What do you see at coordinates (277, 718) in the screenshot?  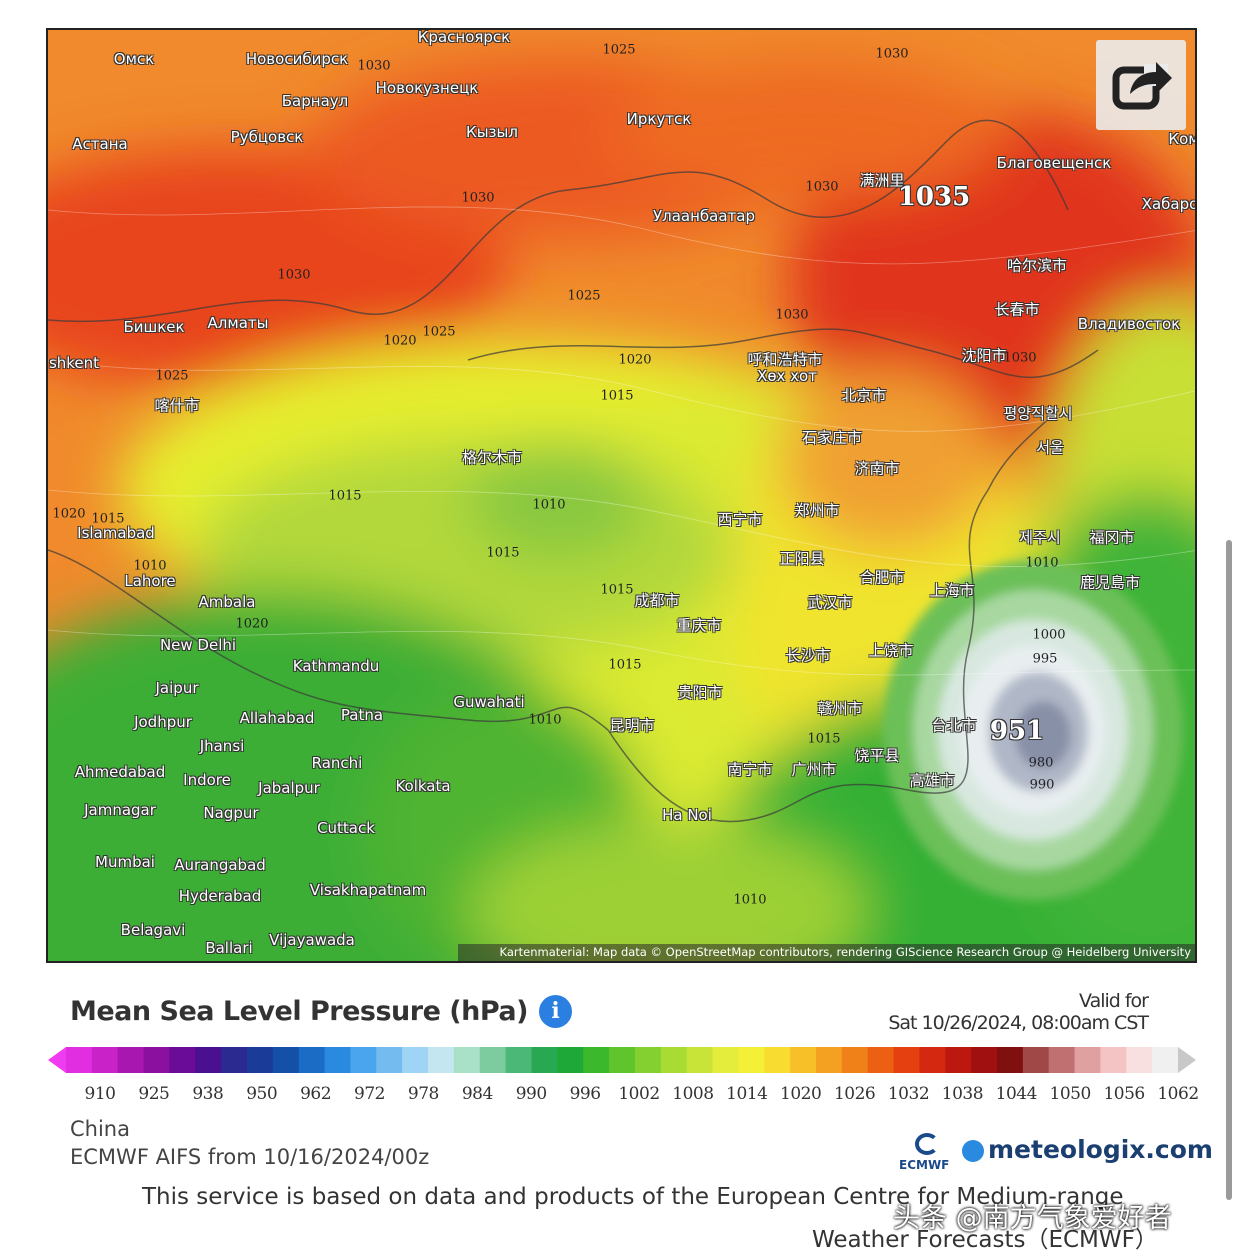 I see `city-label: Allahabad` at bounding box center [277, 718].